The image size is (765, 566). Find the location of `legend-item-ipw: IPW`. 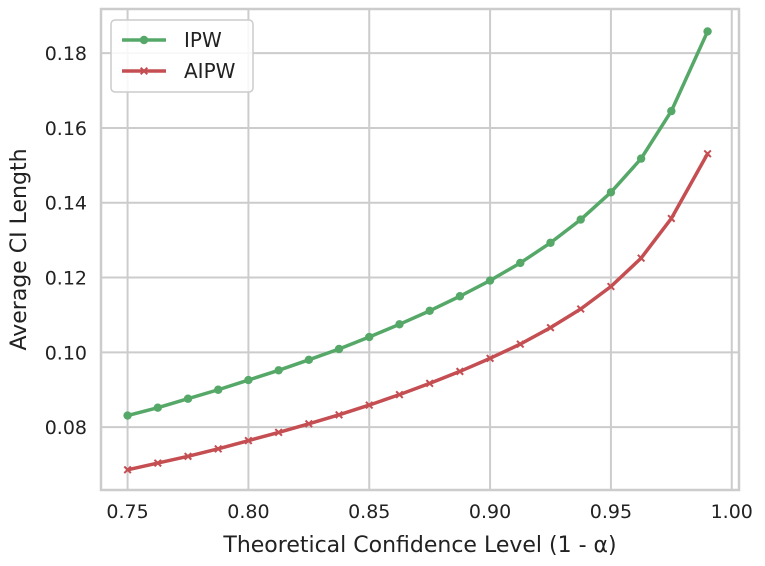

legend-item-ipw: IPW is located at coordinates (172, 40).